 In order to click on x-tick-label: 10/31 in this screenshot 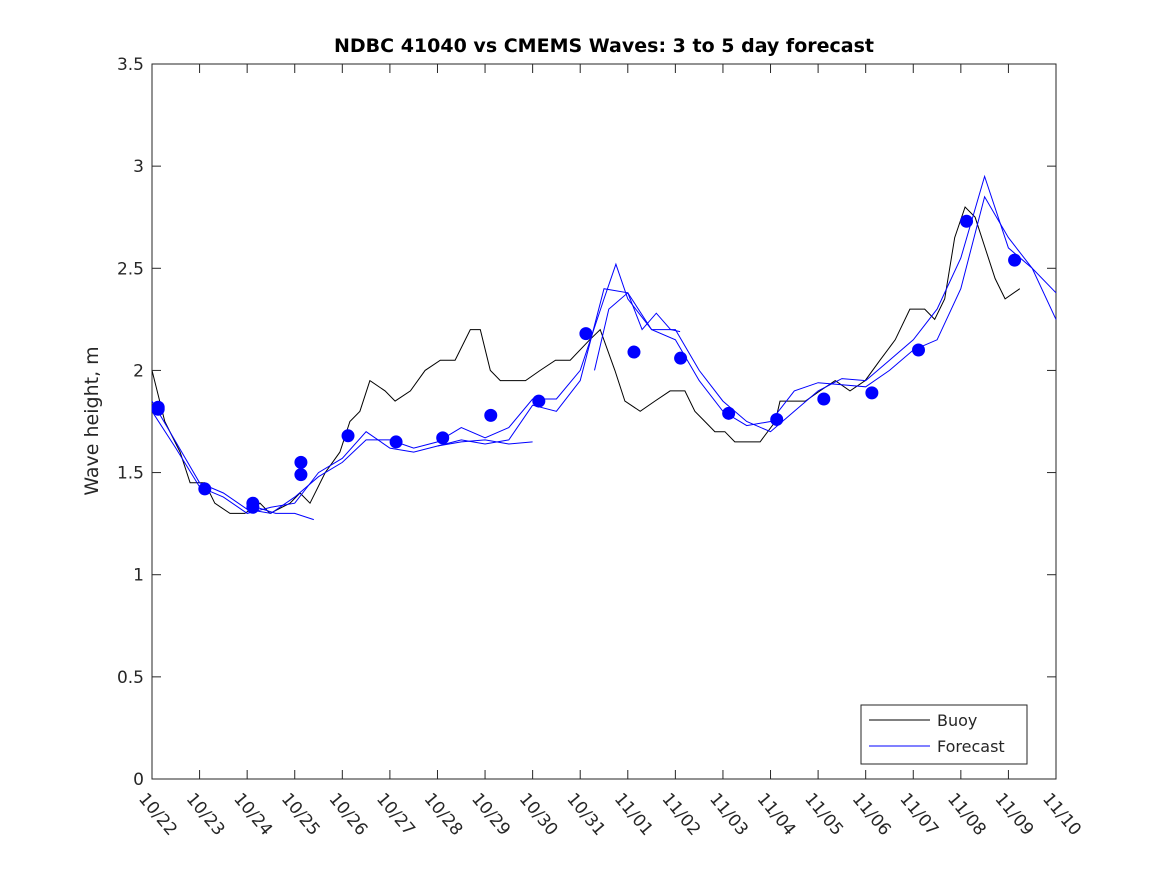, I will do `click(585, 814)`.